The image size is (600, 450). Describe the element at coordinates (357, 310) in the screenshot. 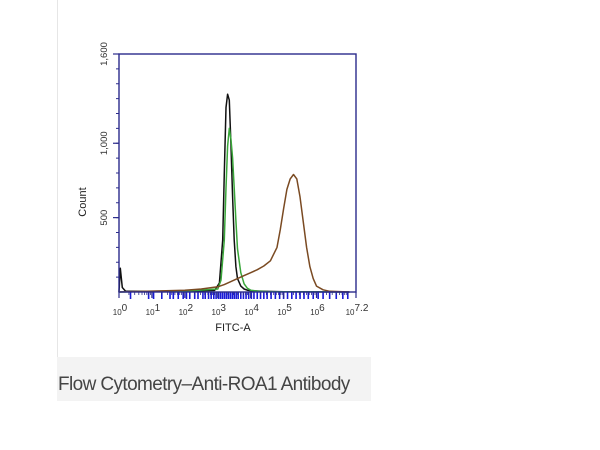

I see `x-tick-label: 107.2` at that location.